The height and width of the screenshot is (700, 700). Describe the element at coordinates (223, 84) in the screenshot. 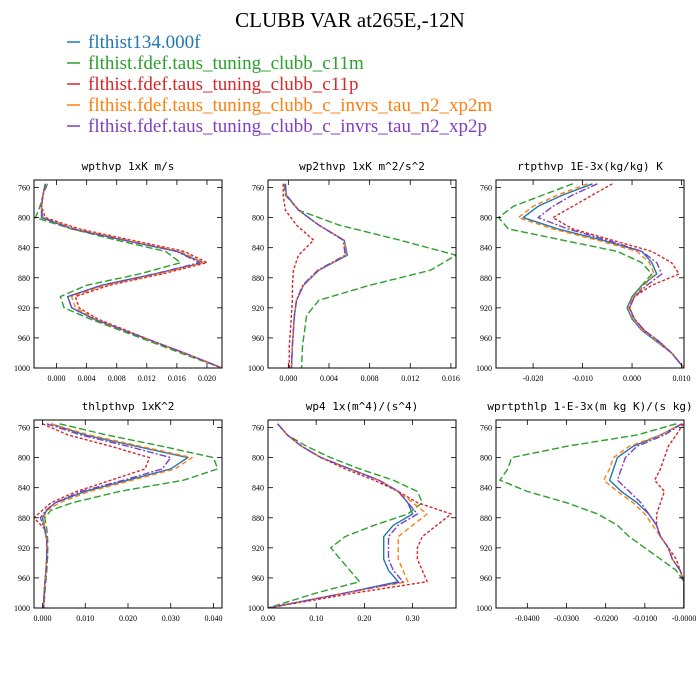

I see `legend-label: flthist.fdef.taus_tuning_clubb_c11p` at that location.